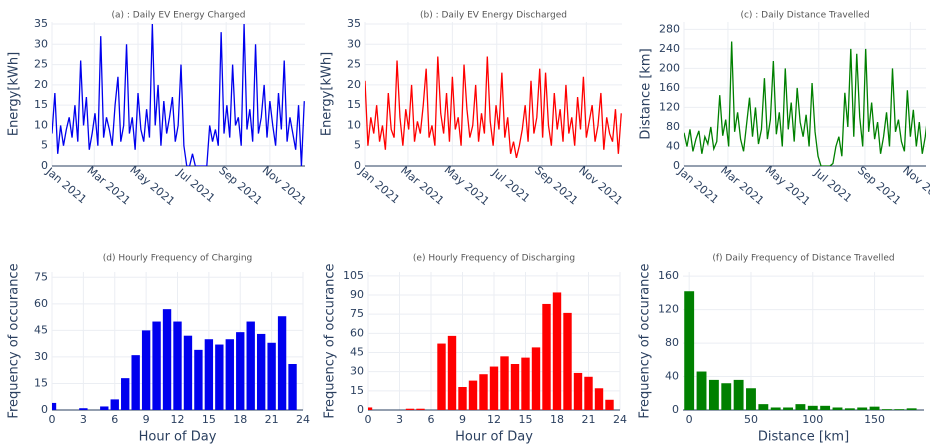  I want to click on chart-title: (b) : Daily EV Energy Discharged, so click(493, 16).